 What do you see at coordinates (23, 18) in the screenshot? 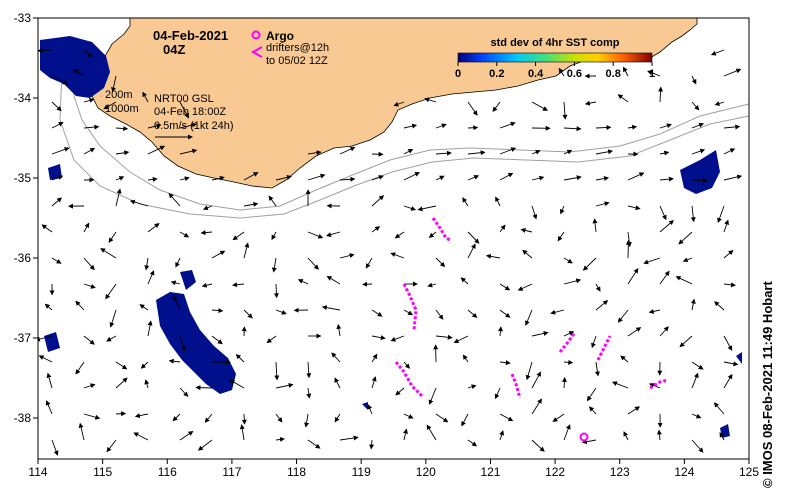
I see `y-tick-label: -33` at bounding box center [23, 18].